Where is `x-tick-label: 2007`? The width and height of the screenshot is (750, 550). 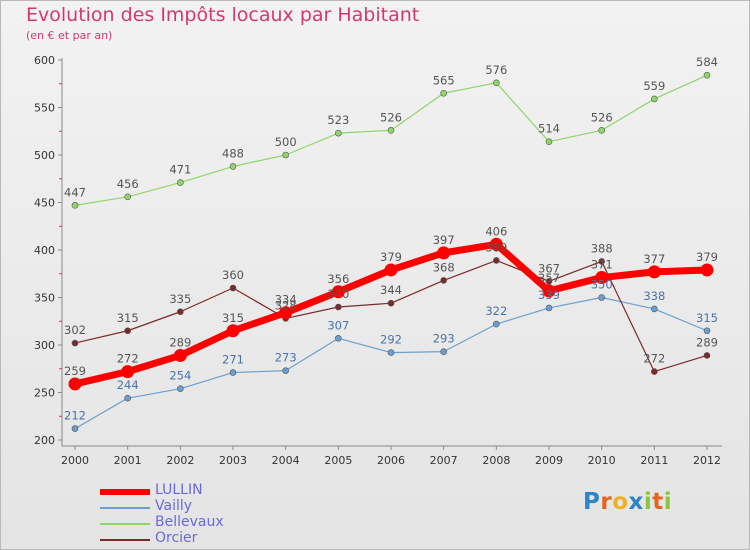
x-tick-label: 2007 is located at coordinates (444, 460).